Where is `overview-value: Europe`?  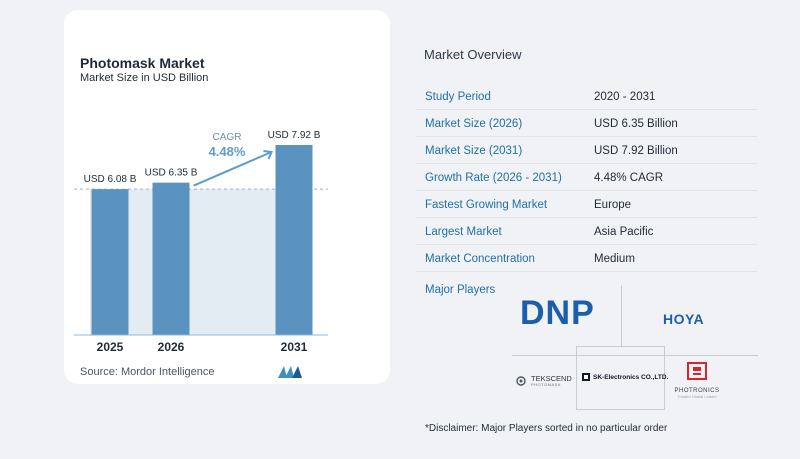 overview-value: Europe is located at coordinates (613, 205).